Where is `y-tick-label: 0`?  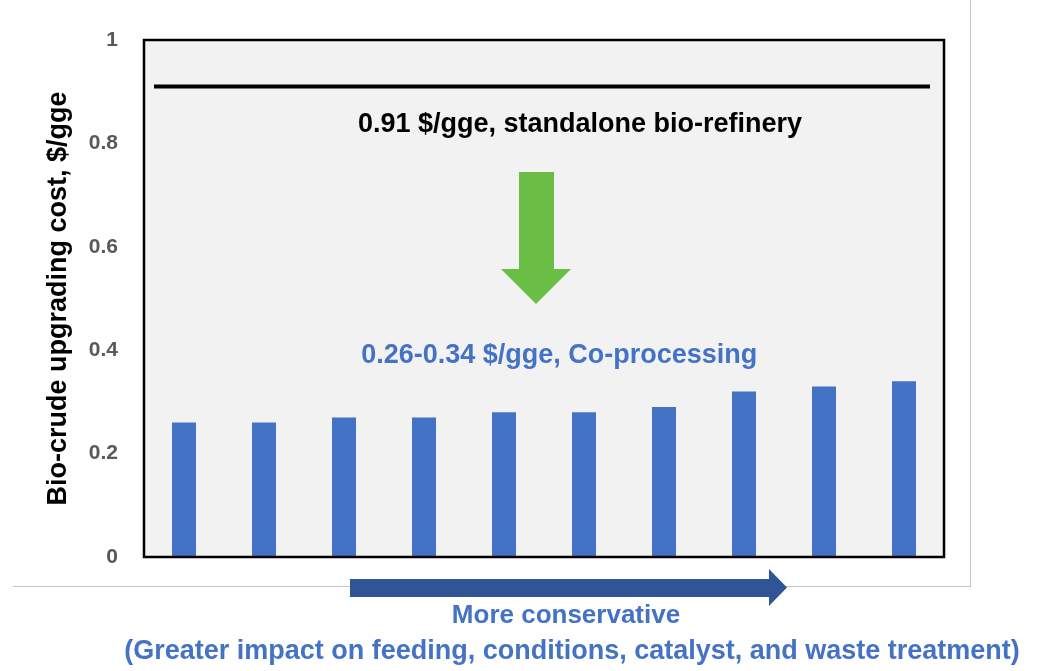 y-tick-label: 0 is located at coordinates (112, 555).